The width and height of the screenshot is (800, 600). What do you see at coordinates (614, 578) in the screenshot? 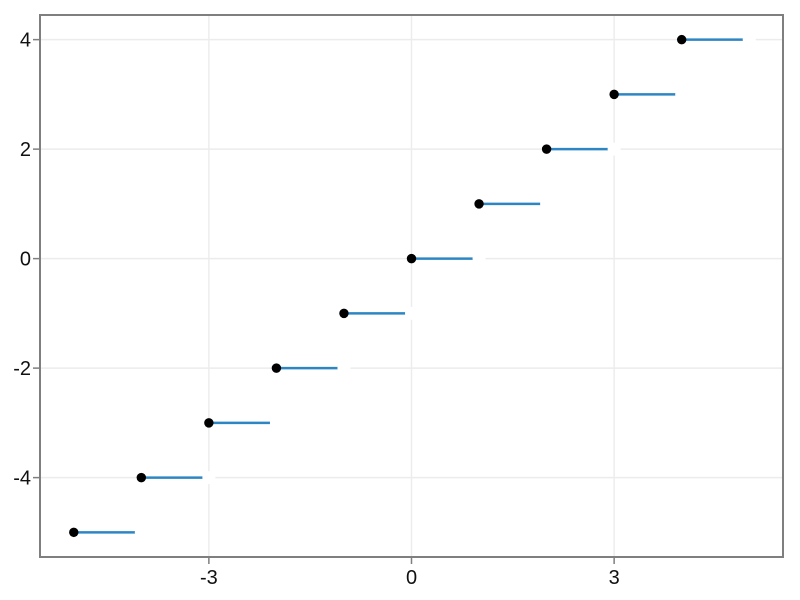
I see `x-tick-label: 3` at bounding box center [614, 578].